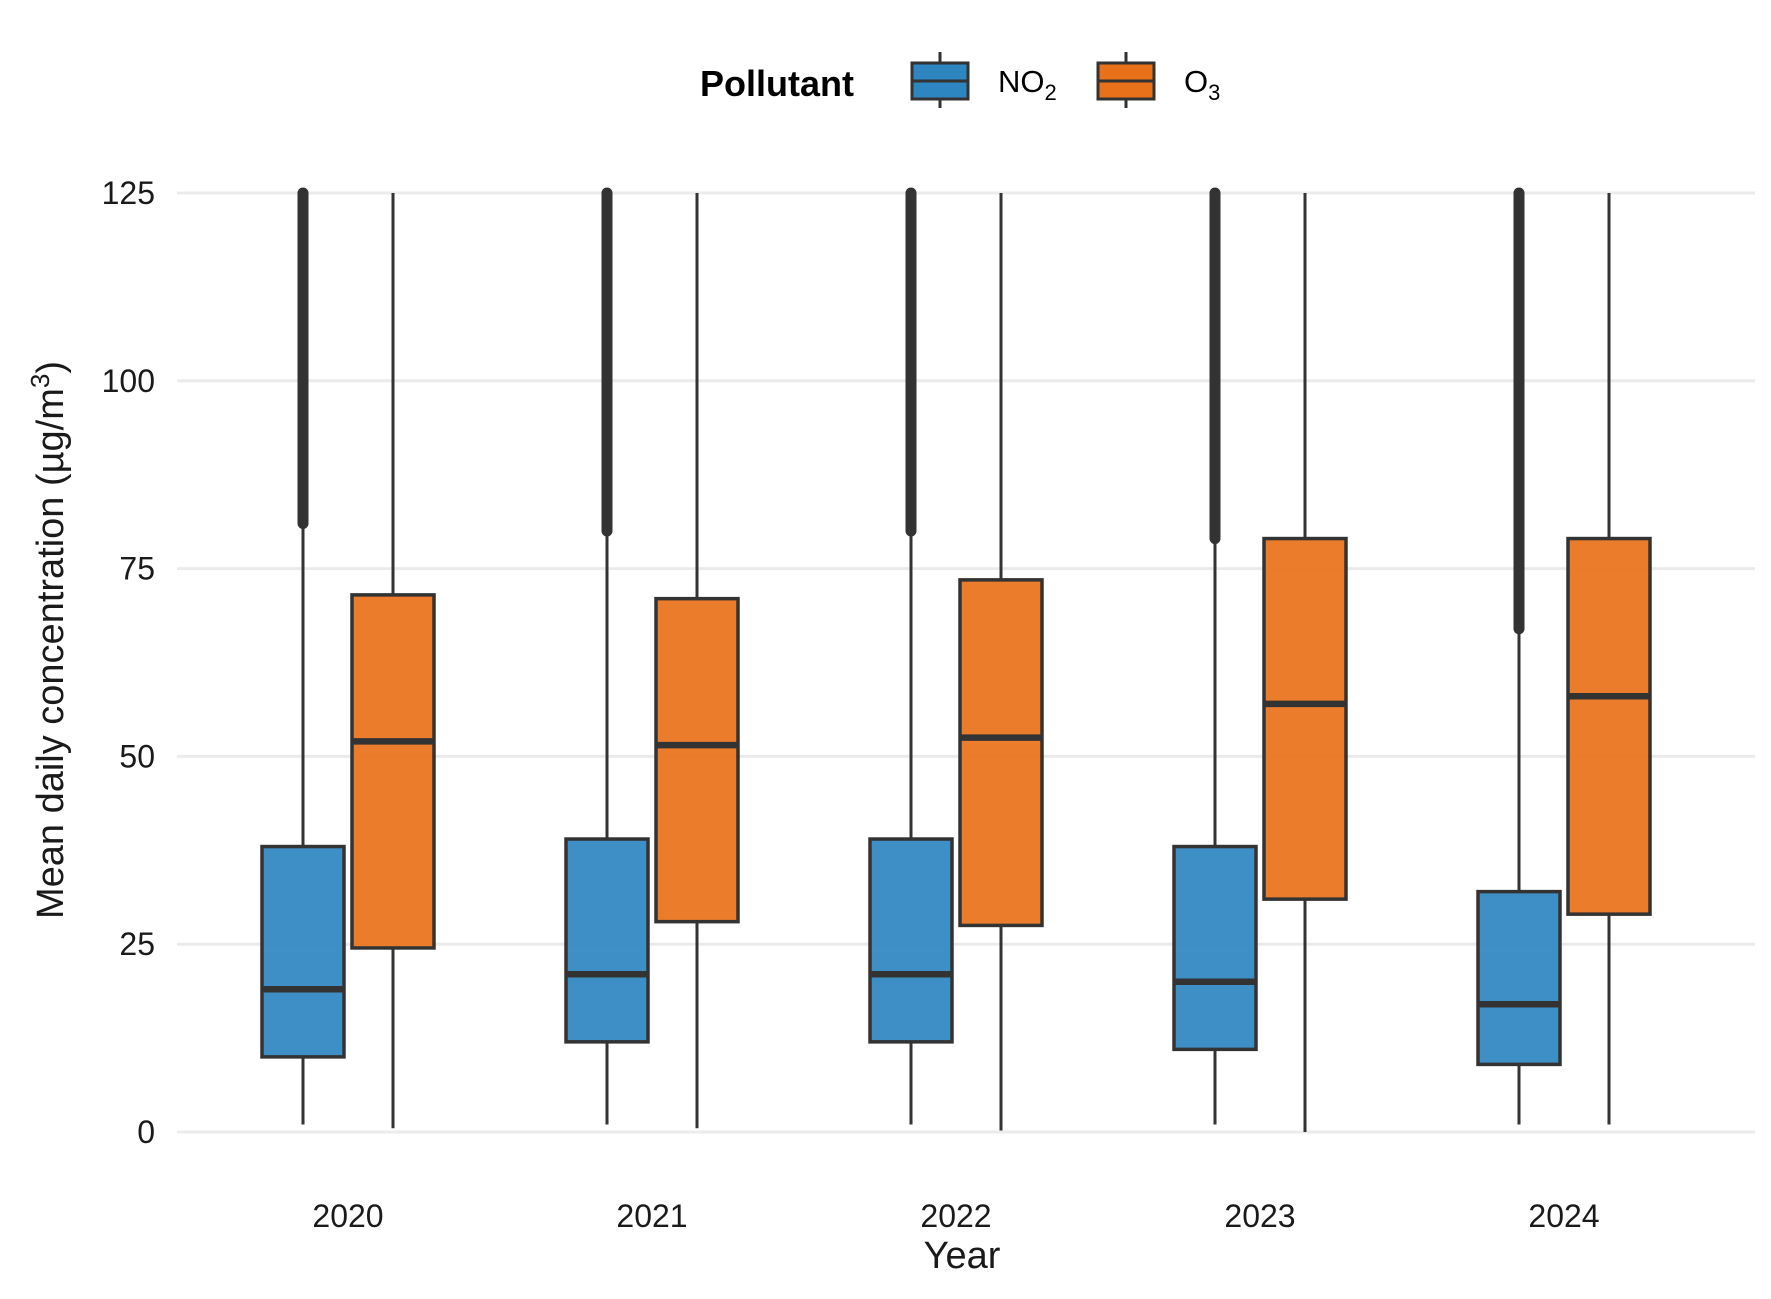 This screenshot has width=1771, height=1299. I want to click on legend-label-o3: O3, so click(1202, 84).